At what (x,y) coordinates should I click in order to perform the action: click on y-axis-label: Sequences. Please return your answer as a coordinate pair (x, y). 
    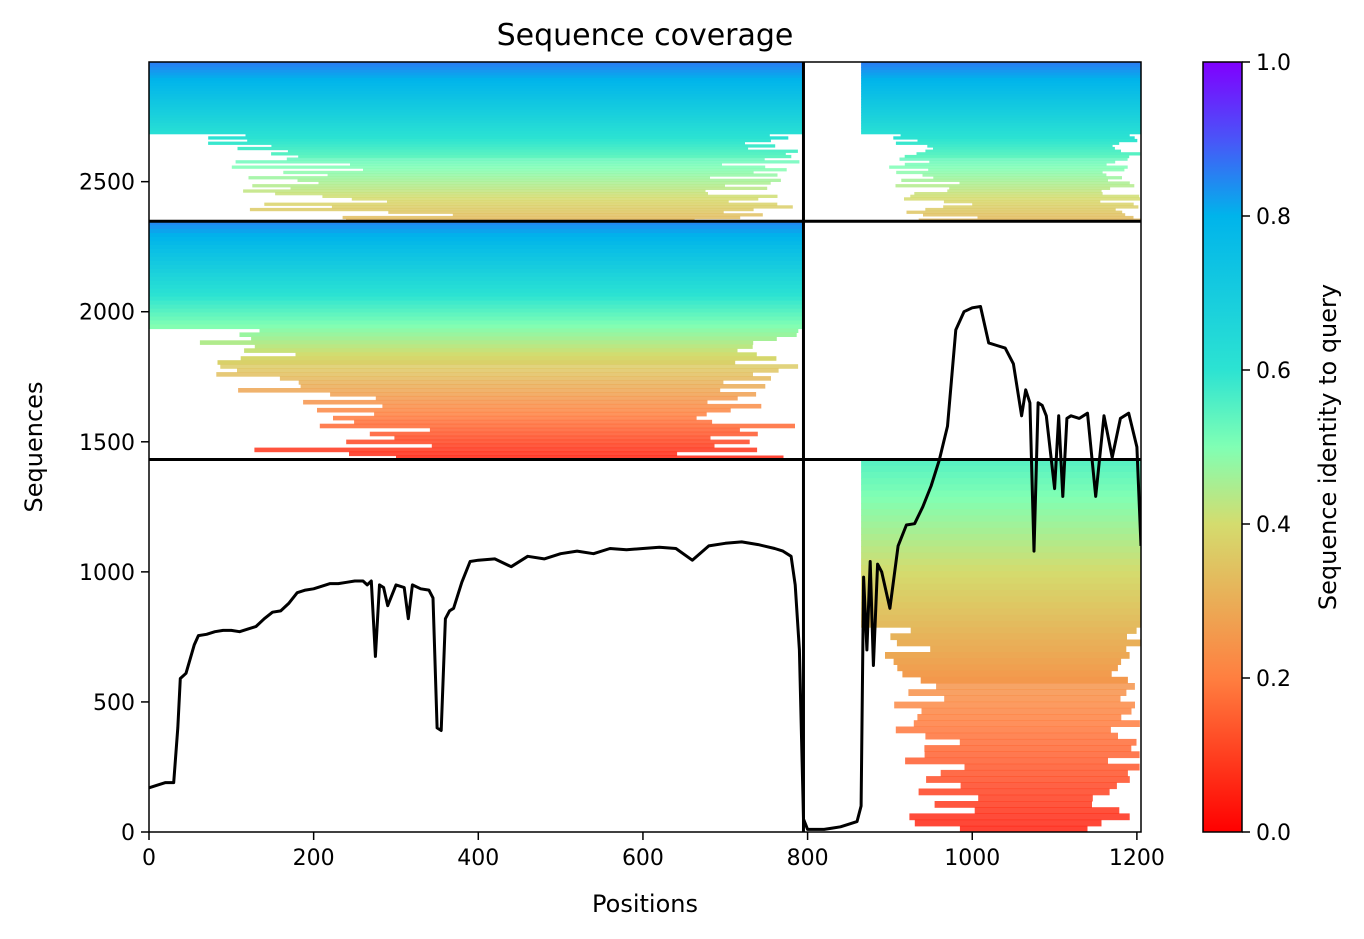
    Looking at the image, I should click on (34, 447).